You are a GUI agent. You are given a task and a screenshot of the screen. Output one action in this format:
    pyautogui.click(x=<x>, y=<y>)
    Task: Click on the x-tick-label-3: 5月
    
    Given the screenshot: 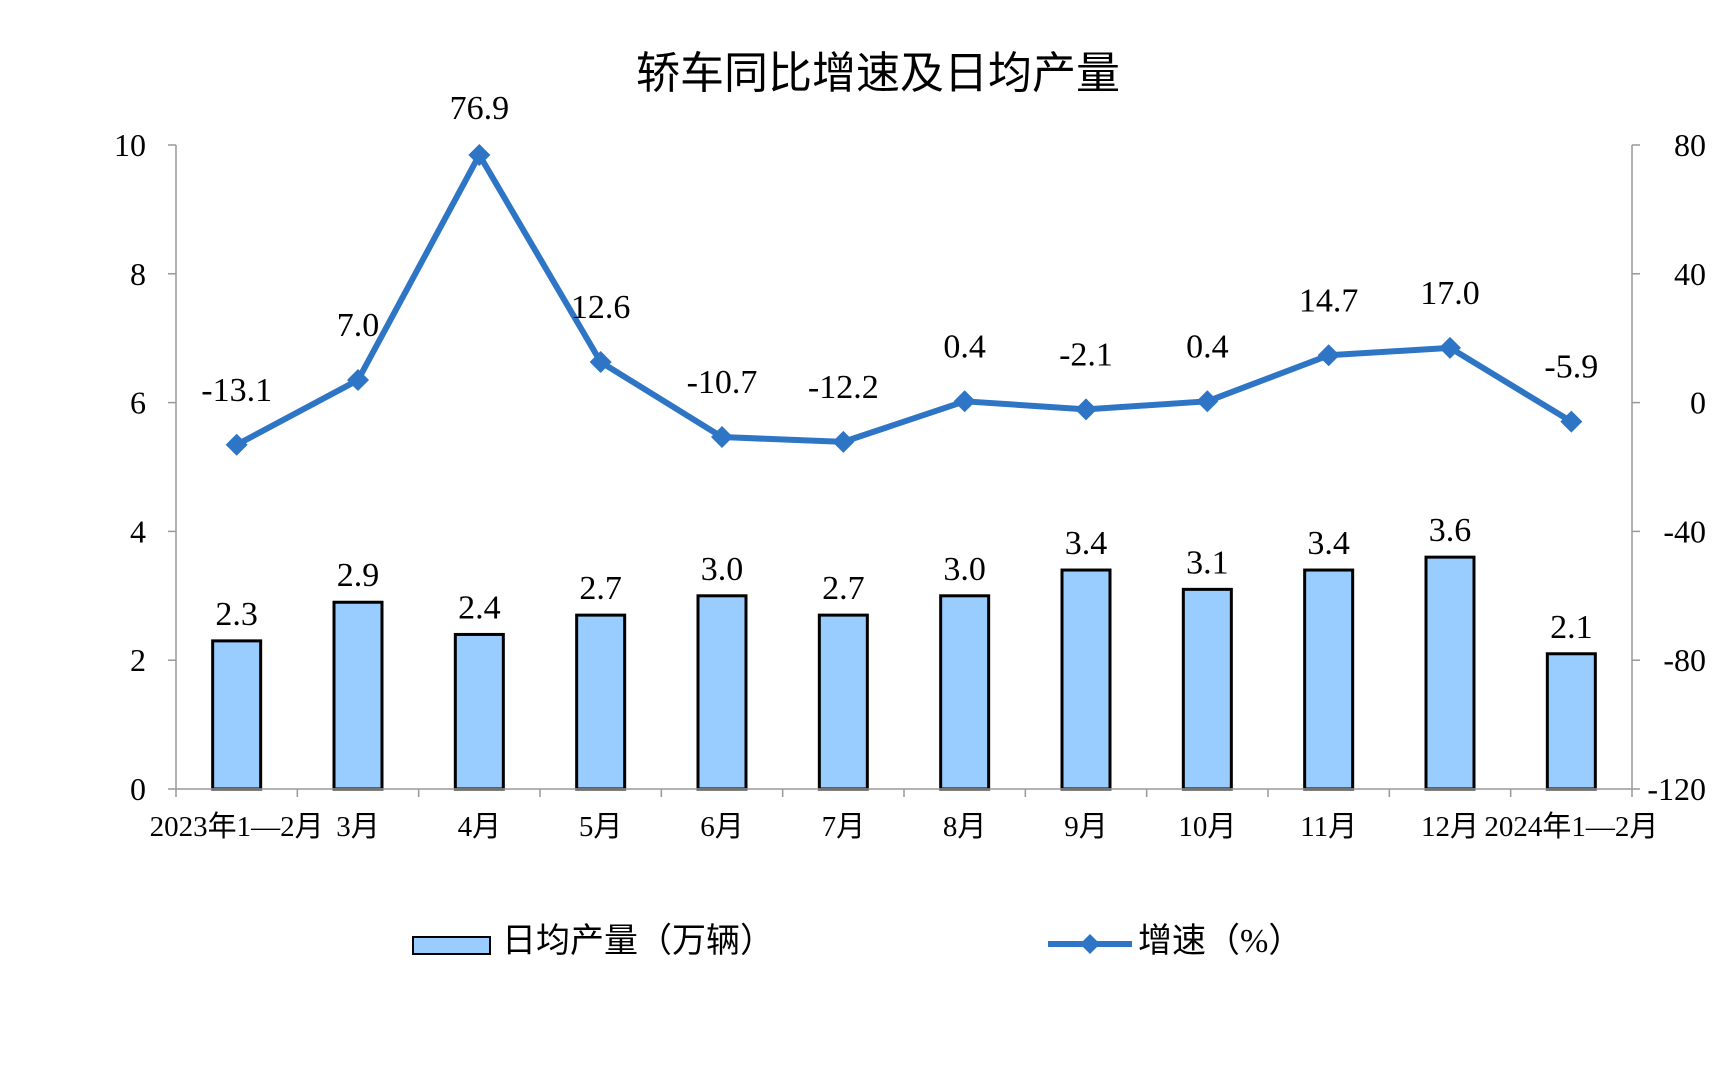 What is the action you would take?
    pyautogui.click(x=601, y=827)
    